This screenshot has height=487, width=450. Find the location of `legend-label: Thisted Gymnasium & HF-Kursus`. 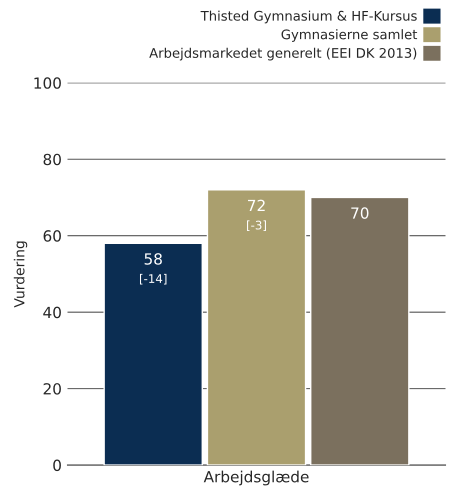

legend-label: Thisted Gymnasium & HF-Kursus is located at coordinates (308, 17).